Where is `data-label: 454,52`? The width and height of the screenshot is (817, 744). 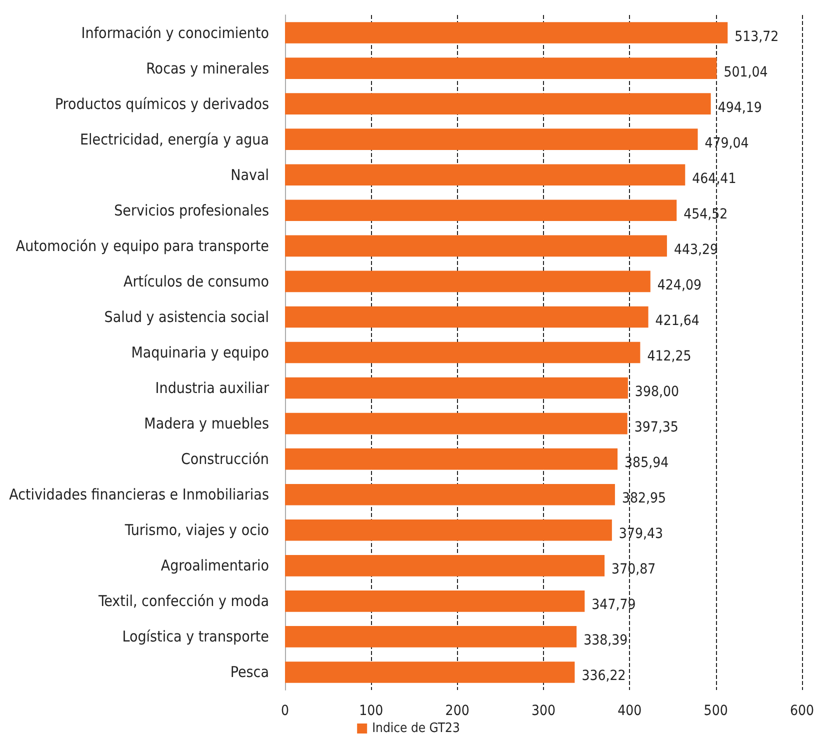
data-label: 454,52 is located at coordinates (706, 214).